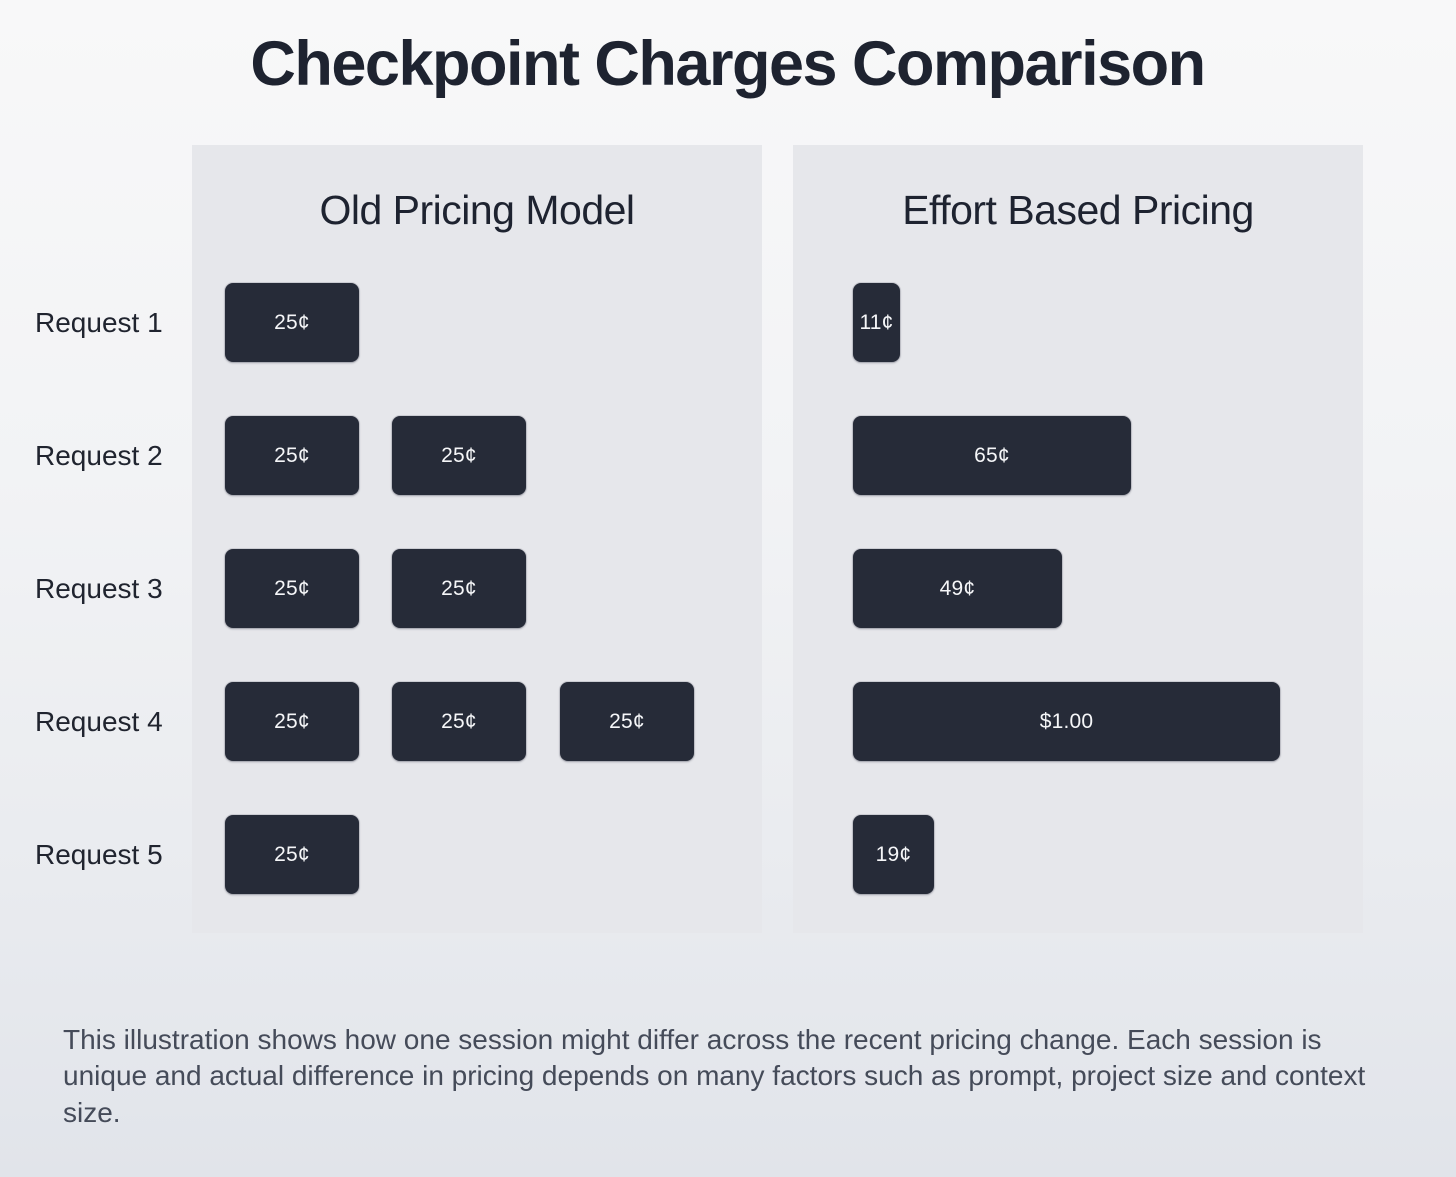  Describe the element at coordinates (99, 721) in the screenshot. I see `request-label: Request 4` at that location.